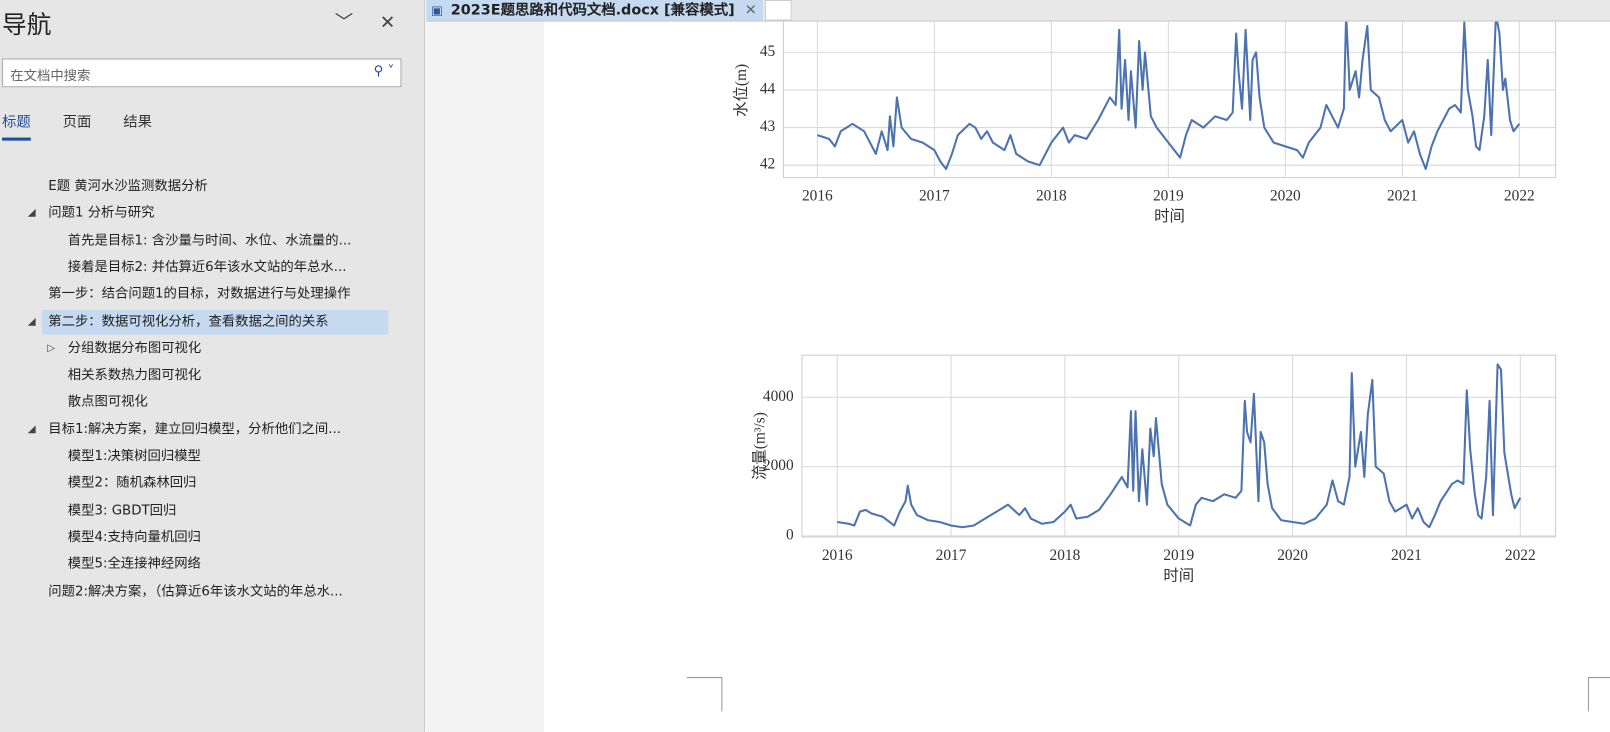 This screenshot has height=732, width=1610. I want to click on y-tick-label: 43, so click(768, 126).